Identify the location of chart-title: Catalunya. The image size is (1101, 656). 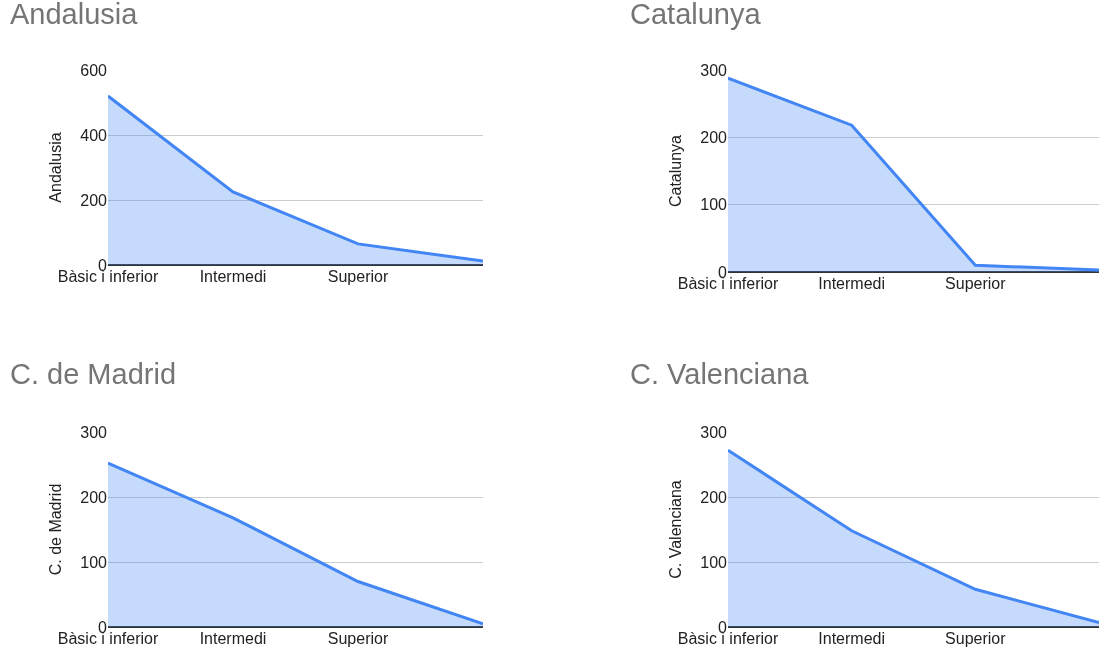
(696, 15).